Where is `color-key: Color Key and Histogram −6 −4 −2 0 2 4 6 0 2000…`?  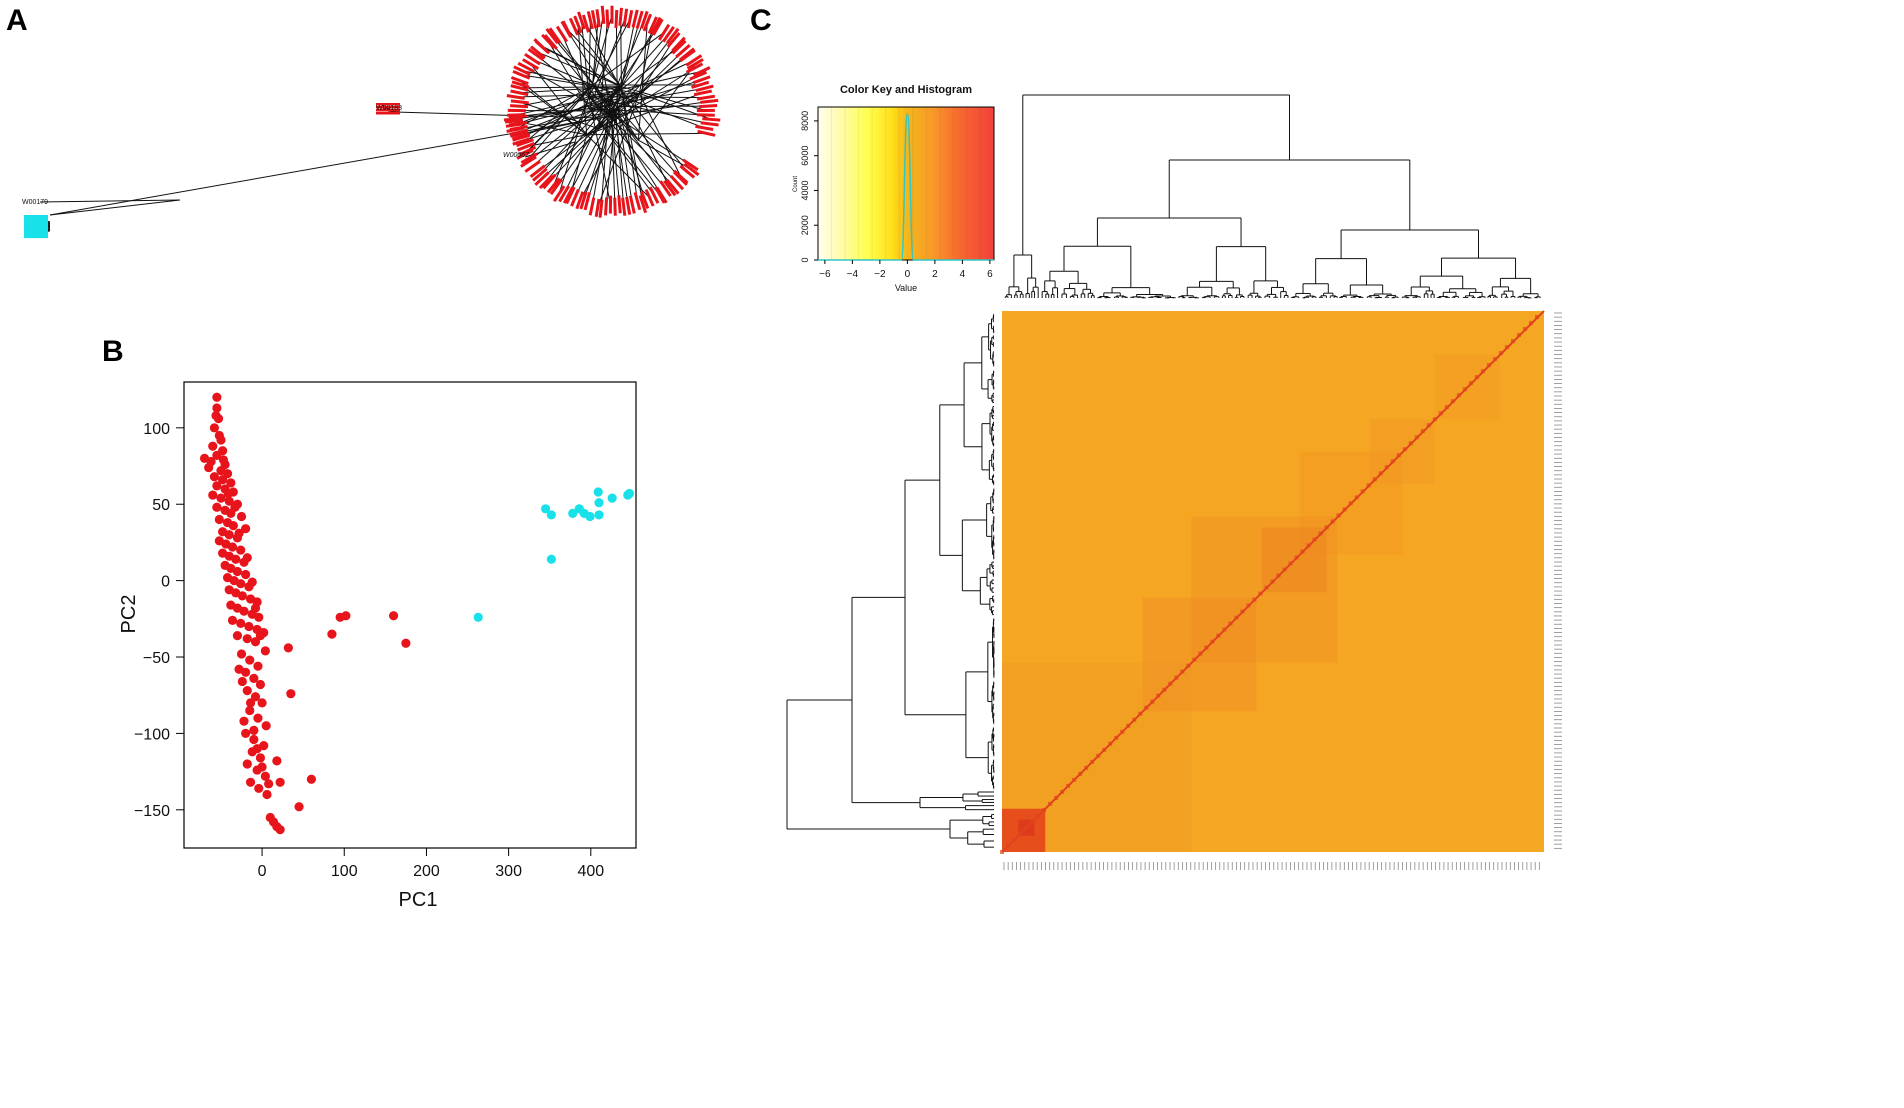
color-key: Color Key and Histogram −6 −4 −2 0 2 4 6 0 2000… is located at coordinates (894, 188).